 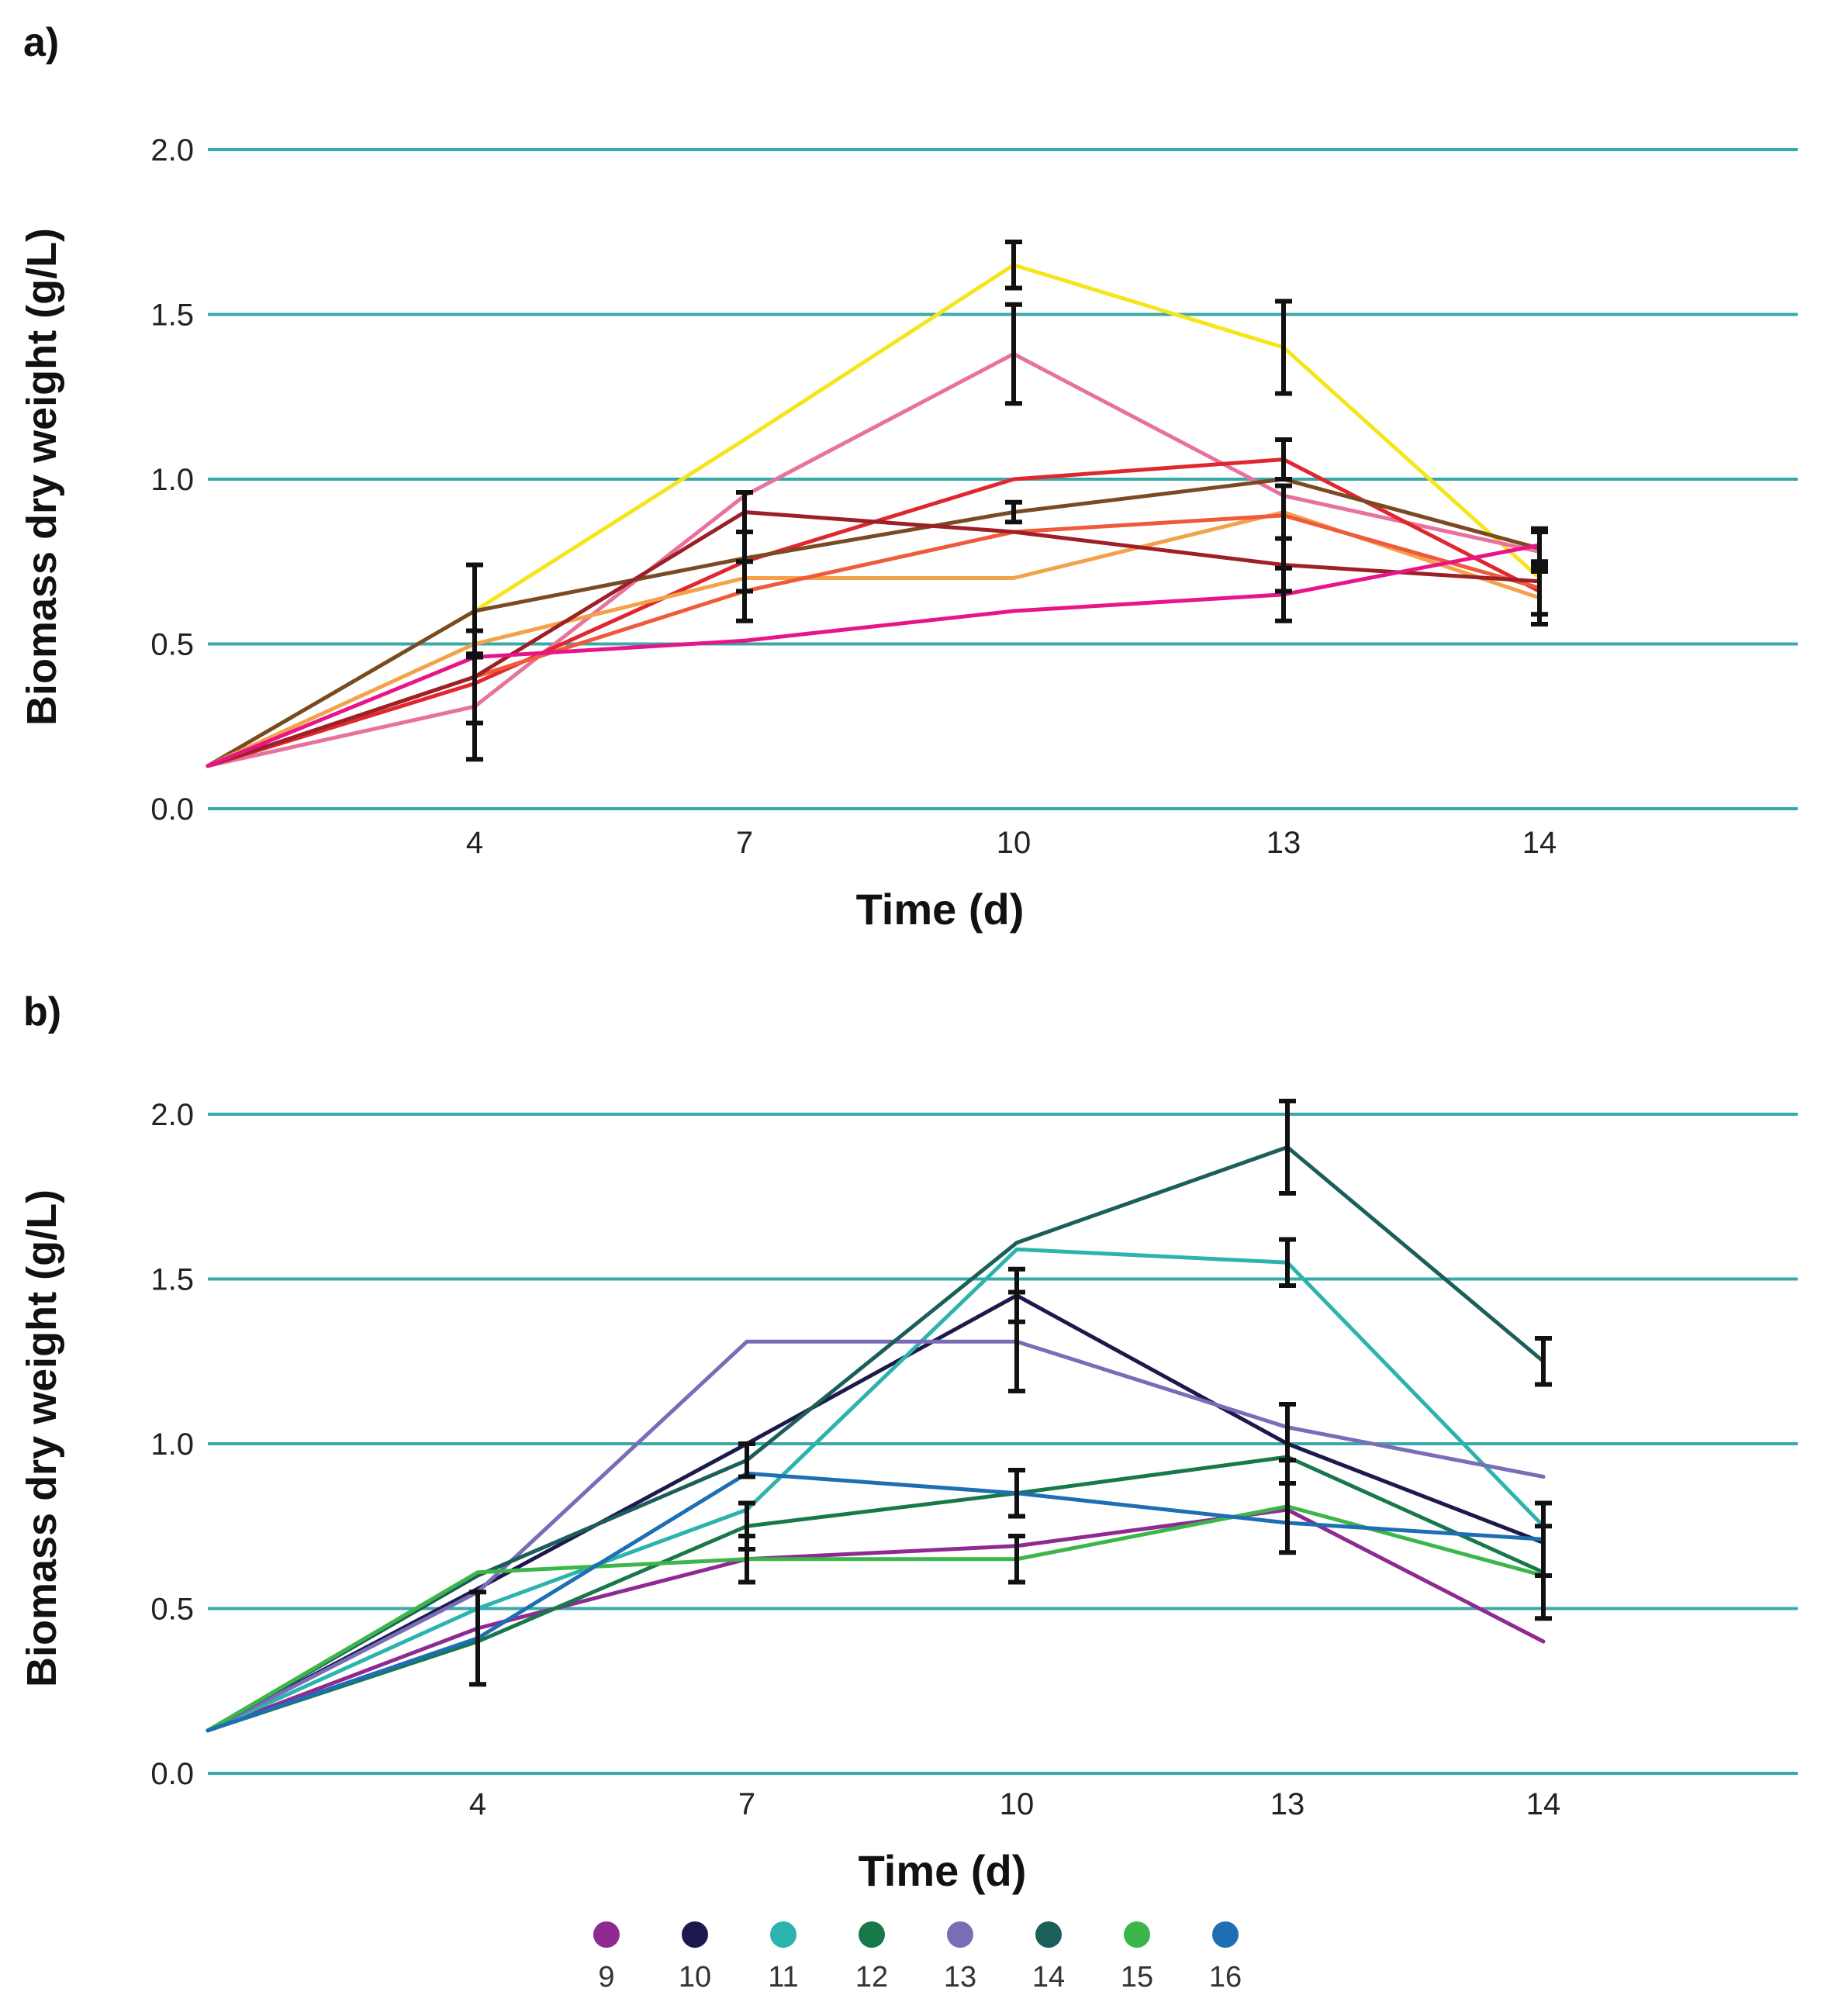 What do you see at coordinates (42, 1438) in the screenshot?
I see `panel-b-y-axis-label: Biomass dry weight (g/L)` at bounding box center [42, 1438].